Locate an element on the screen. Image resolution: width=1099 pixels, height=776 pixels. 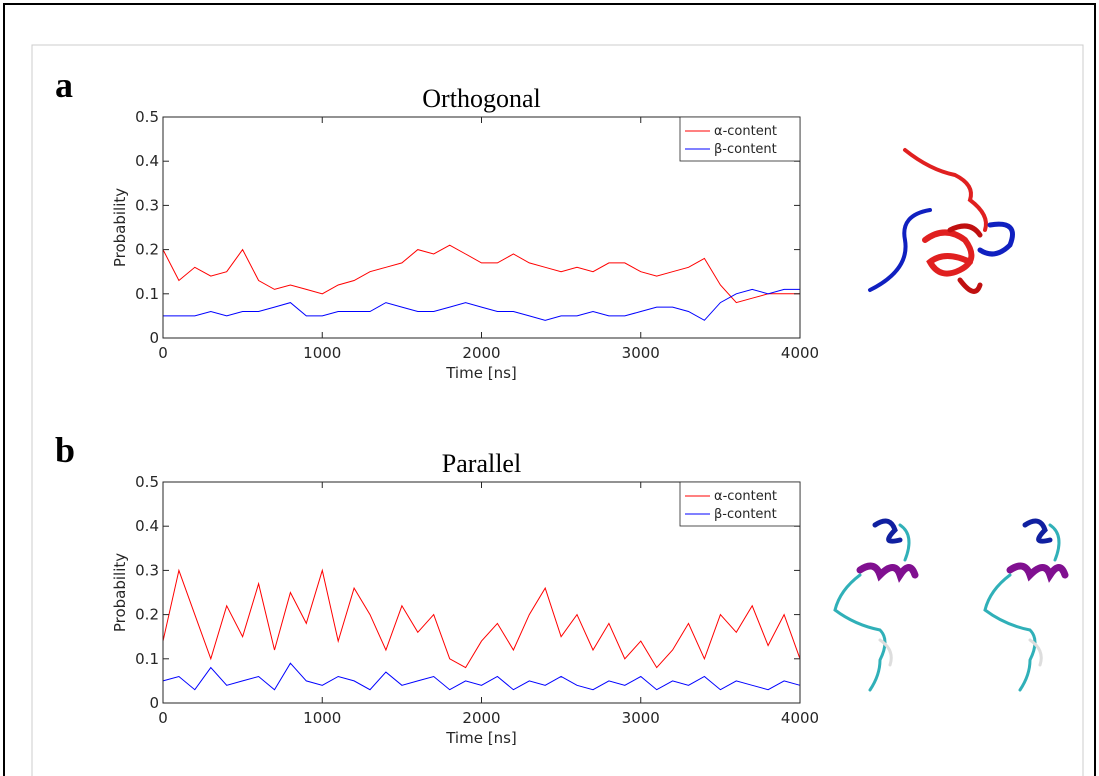
chart-title: Orthogonal is located at coordinates (481, 98).